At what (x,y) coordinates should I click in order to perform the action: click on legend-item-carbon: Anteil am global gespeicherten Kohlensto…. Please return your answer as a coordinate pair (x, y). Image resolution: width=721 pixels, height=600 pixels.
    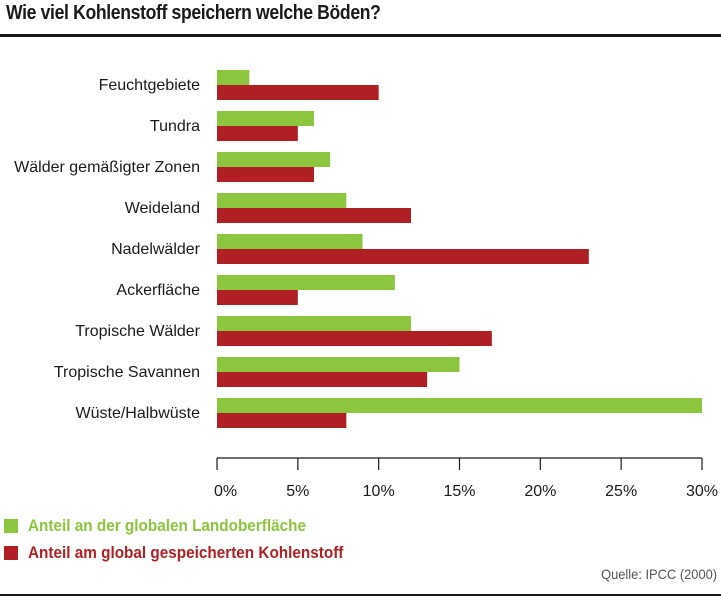
    Looking at the image, I should click on (191, 553).